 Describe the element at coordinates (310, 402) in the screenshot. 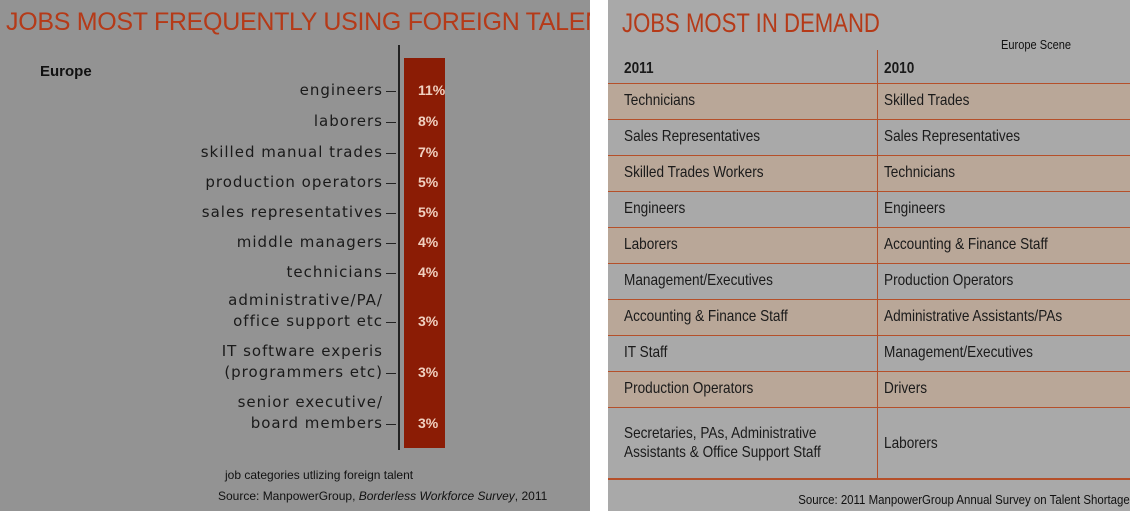

I see `job-label: senior executive/` at that location.